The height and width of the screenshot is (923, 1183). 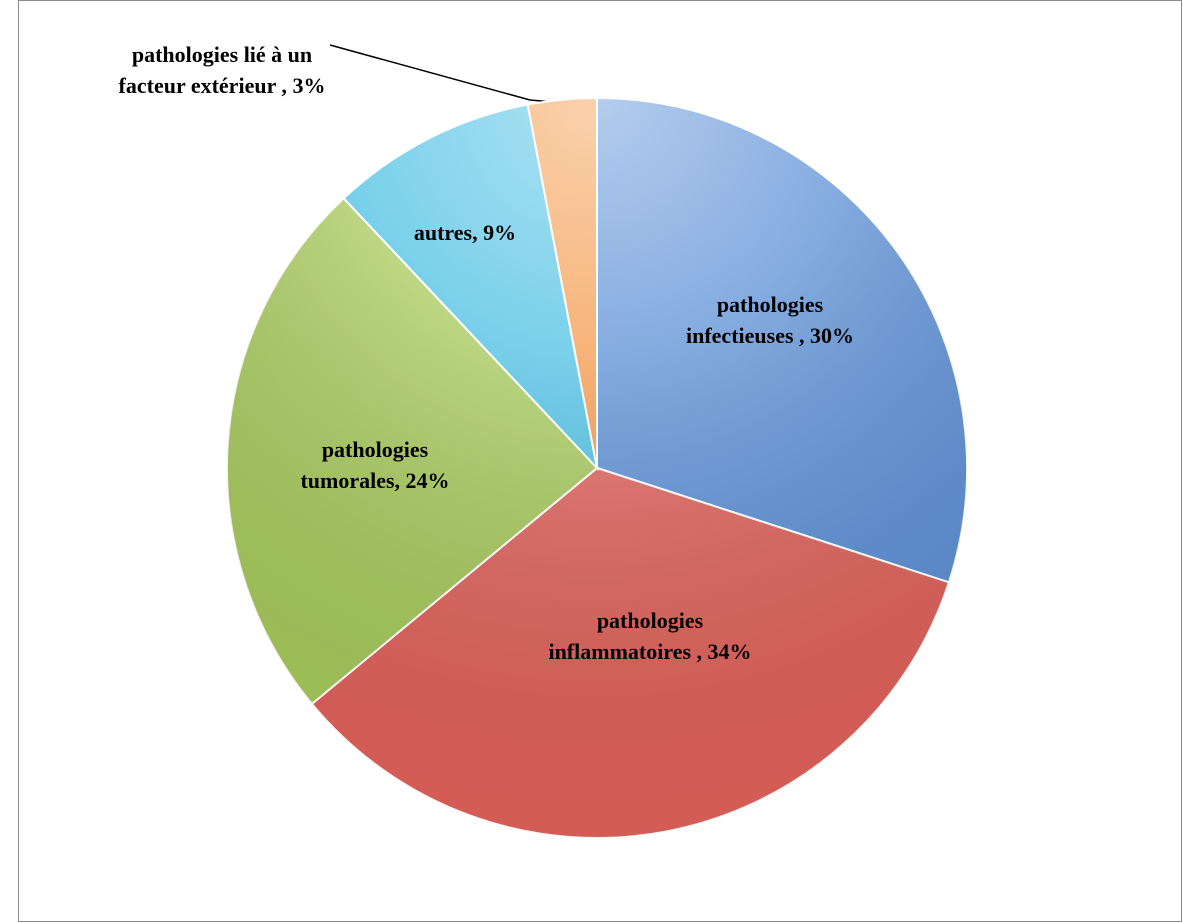 I want to click on slice-label-box: autres, 9%, so click(x=465, y=232).